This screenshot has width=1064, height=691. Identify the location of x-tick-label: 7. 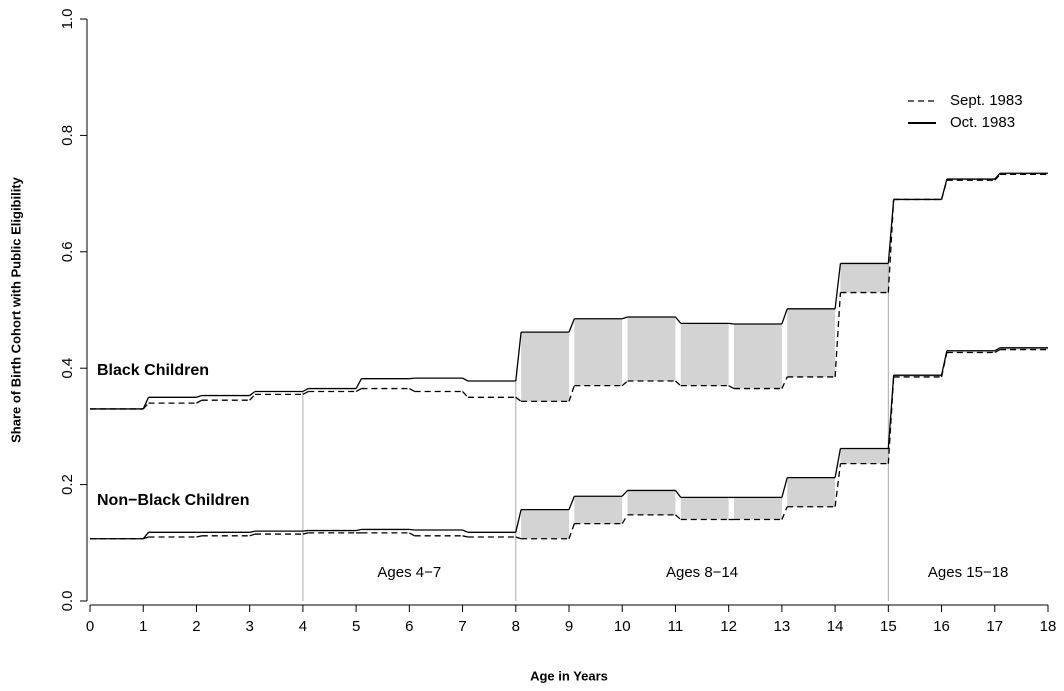
(462, 626).